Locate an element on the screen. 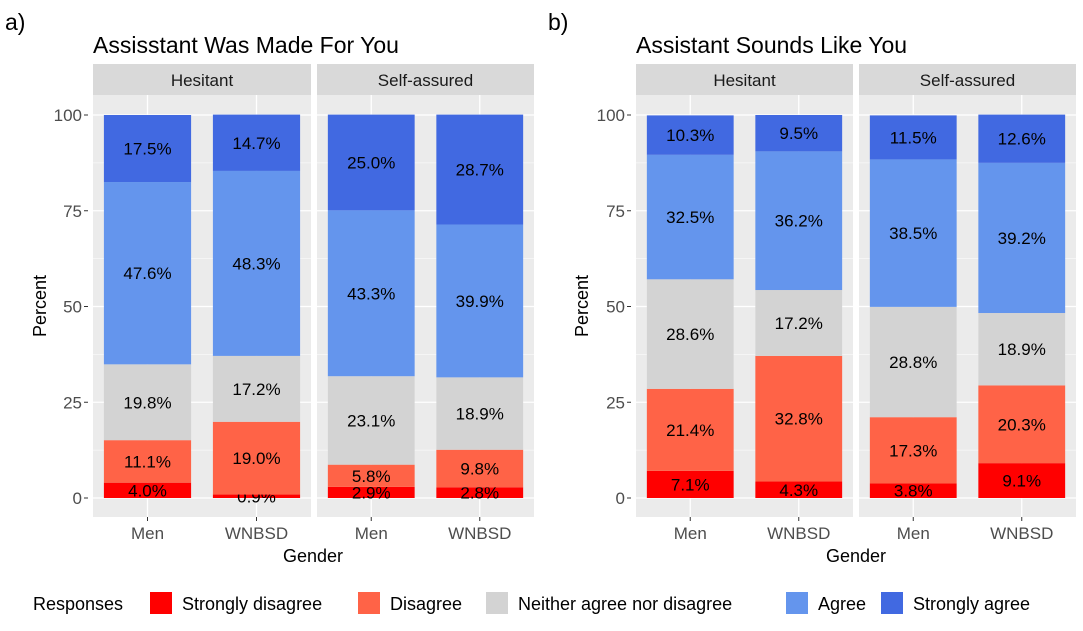 The image size is (1083, 631). data-label: 17.5% is located at coordinates (147, 149).